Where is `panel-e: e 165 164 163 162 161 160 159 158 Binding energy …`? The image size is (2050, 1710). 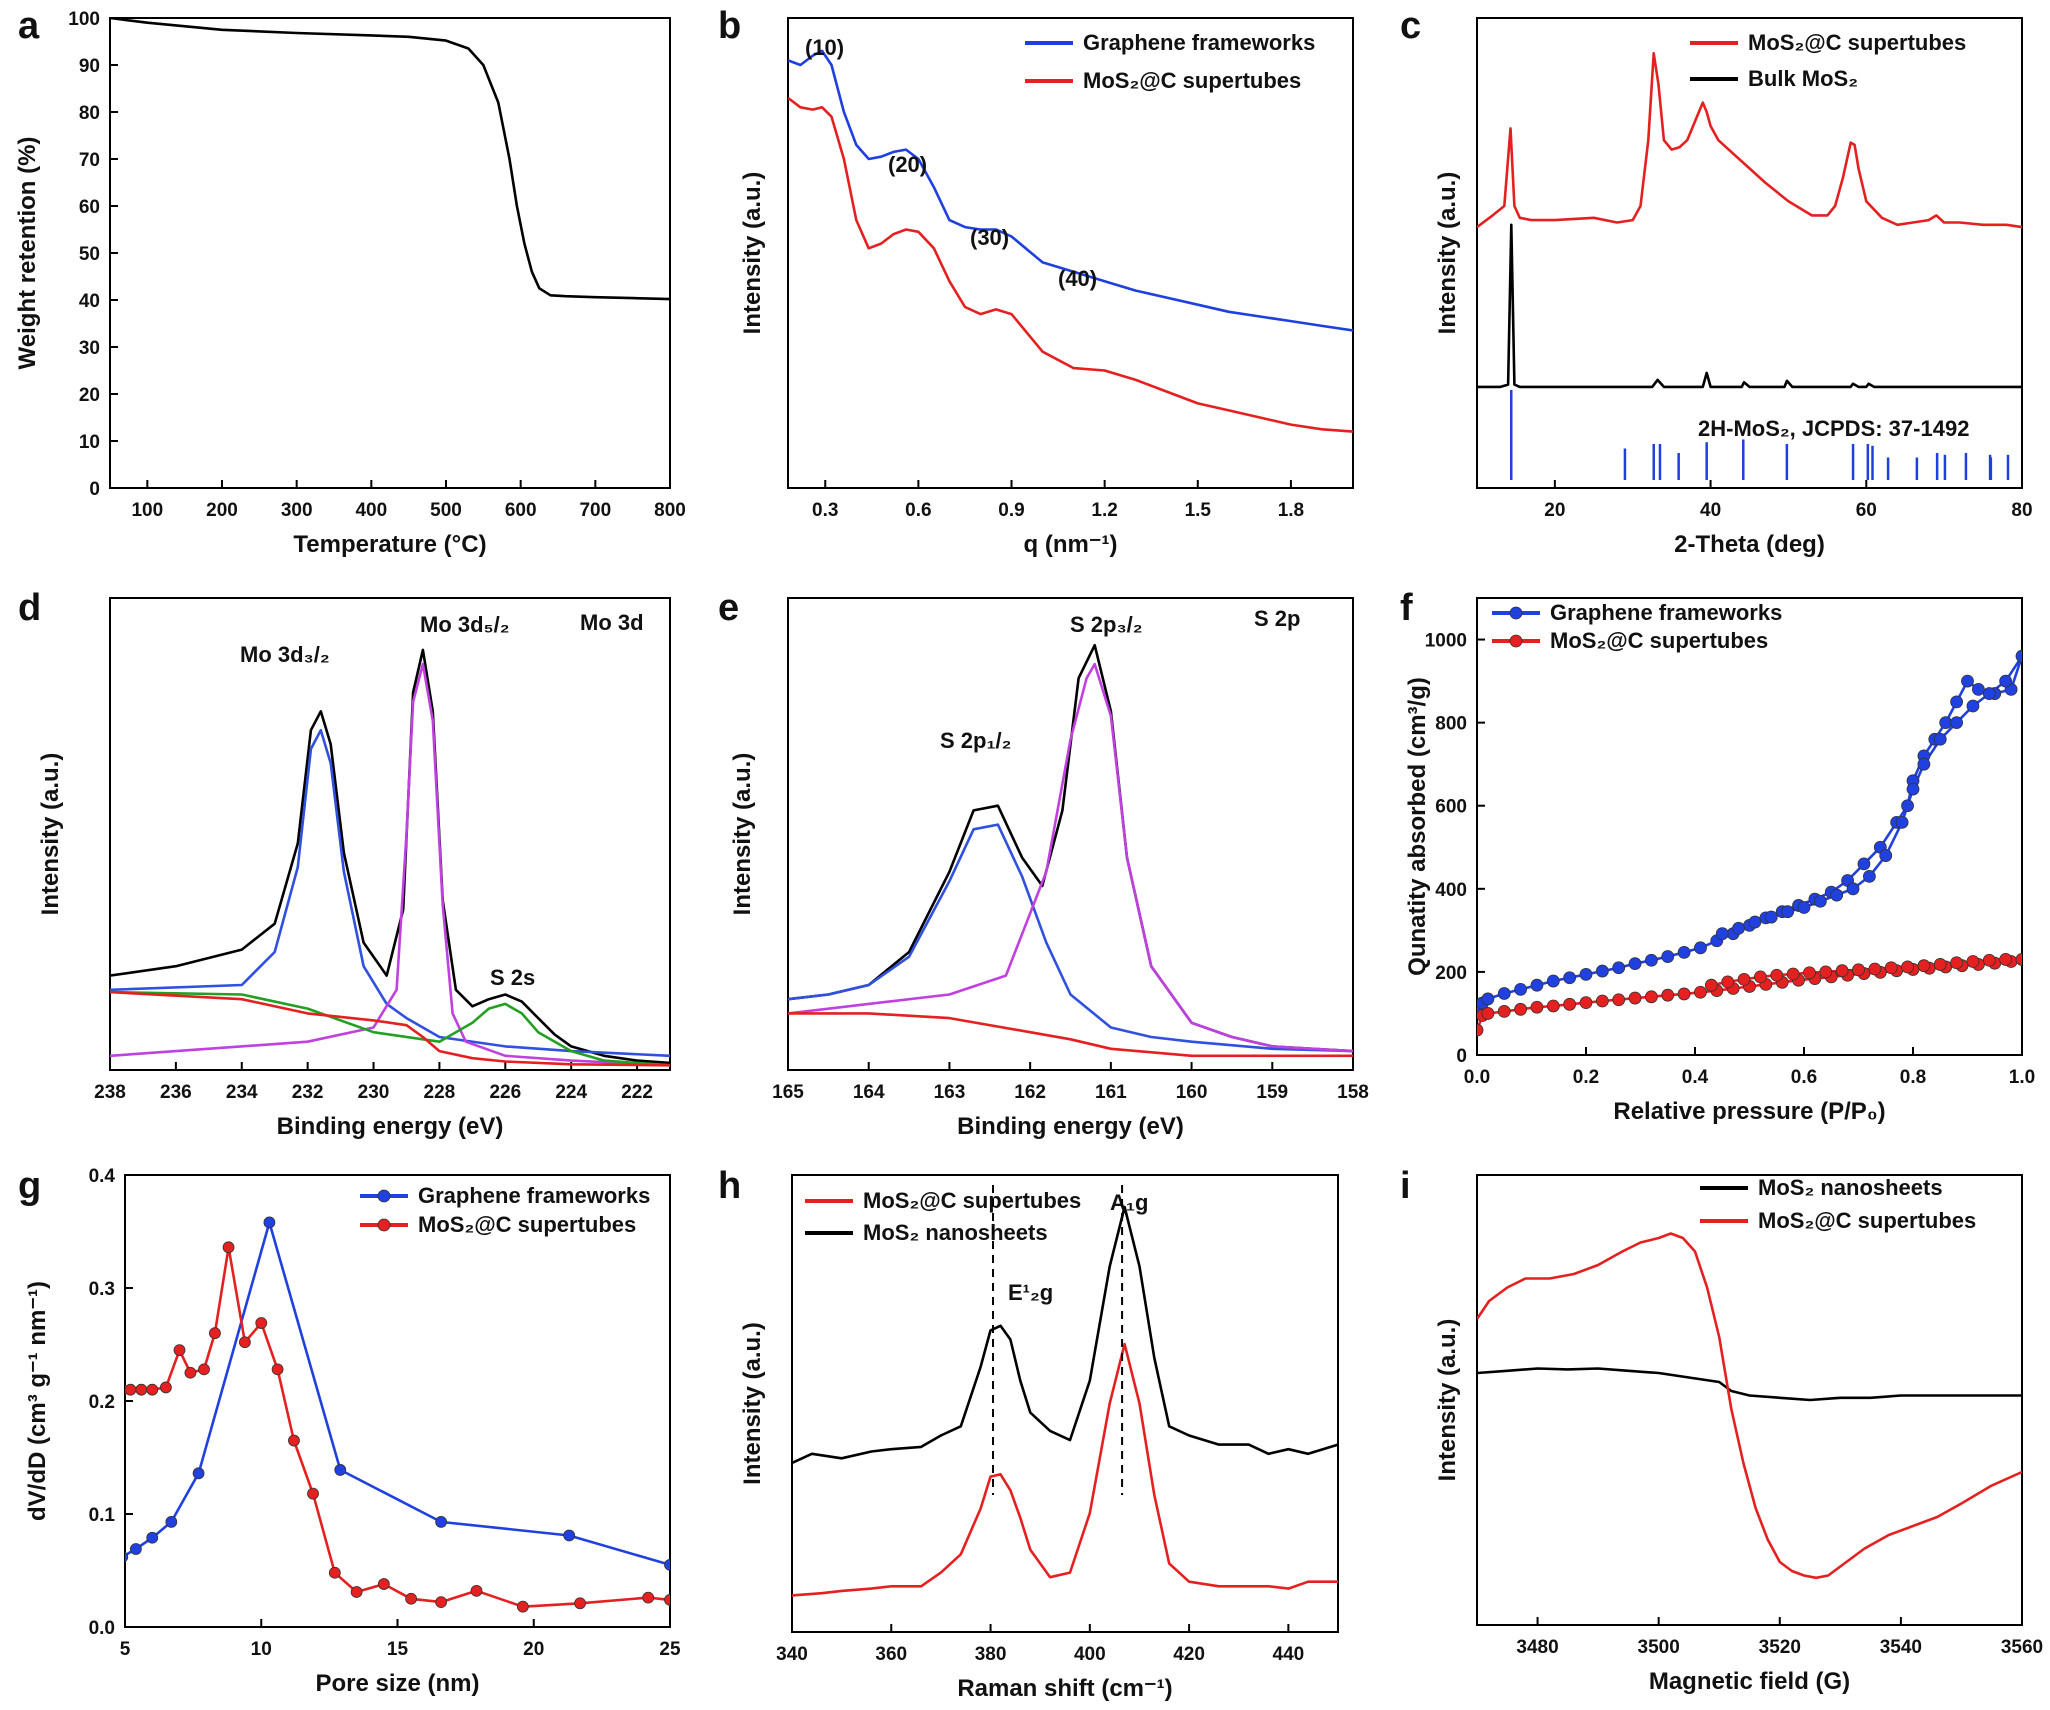 panel-e: e 165 164 163 162 161 160 159 158 Binding energy … is located at coordinates (1043, 863).